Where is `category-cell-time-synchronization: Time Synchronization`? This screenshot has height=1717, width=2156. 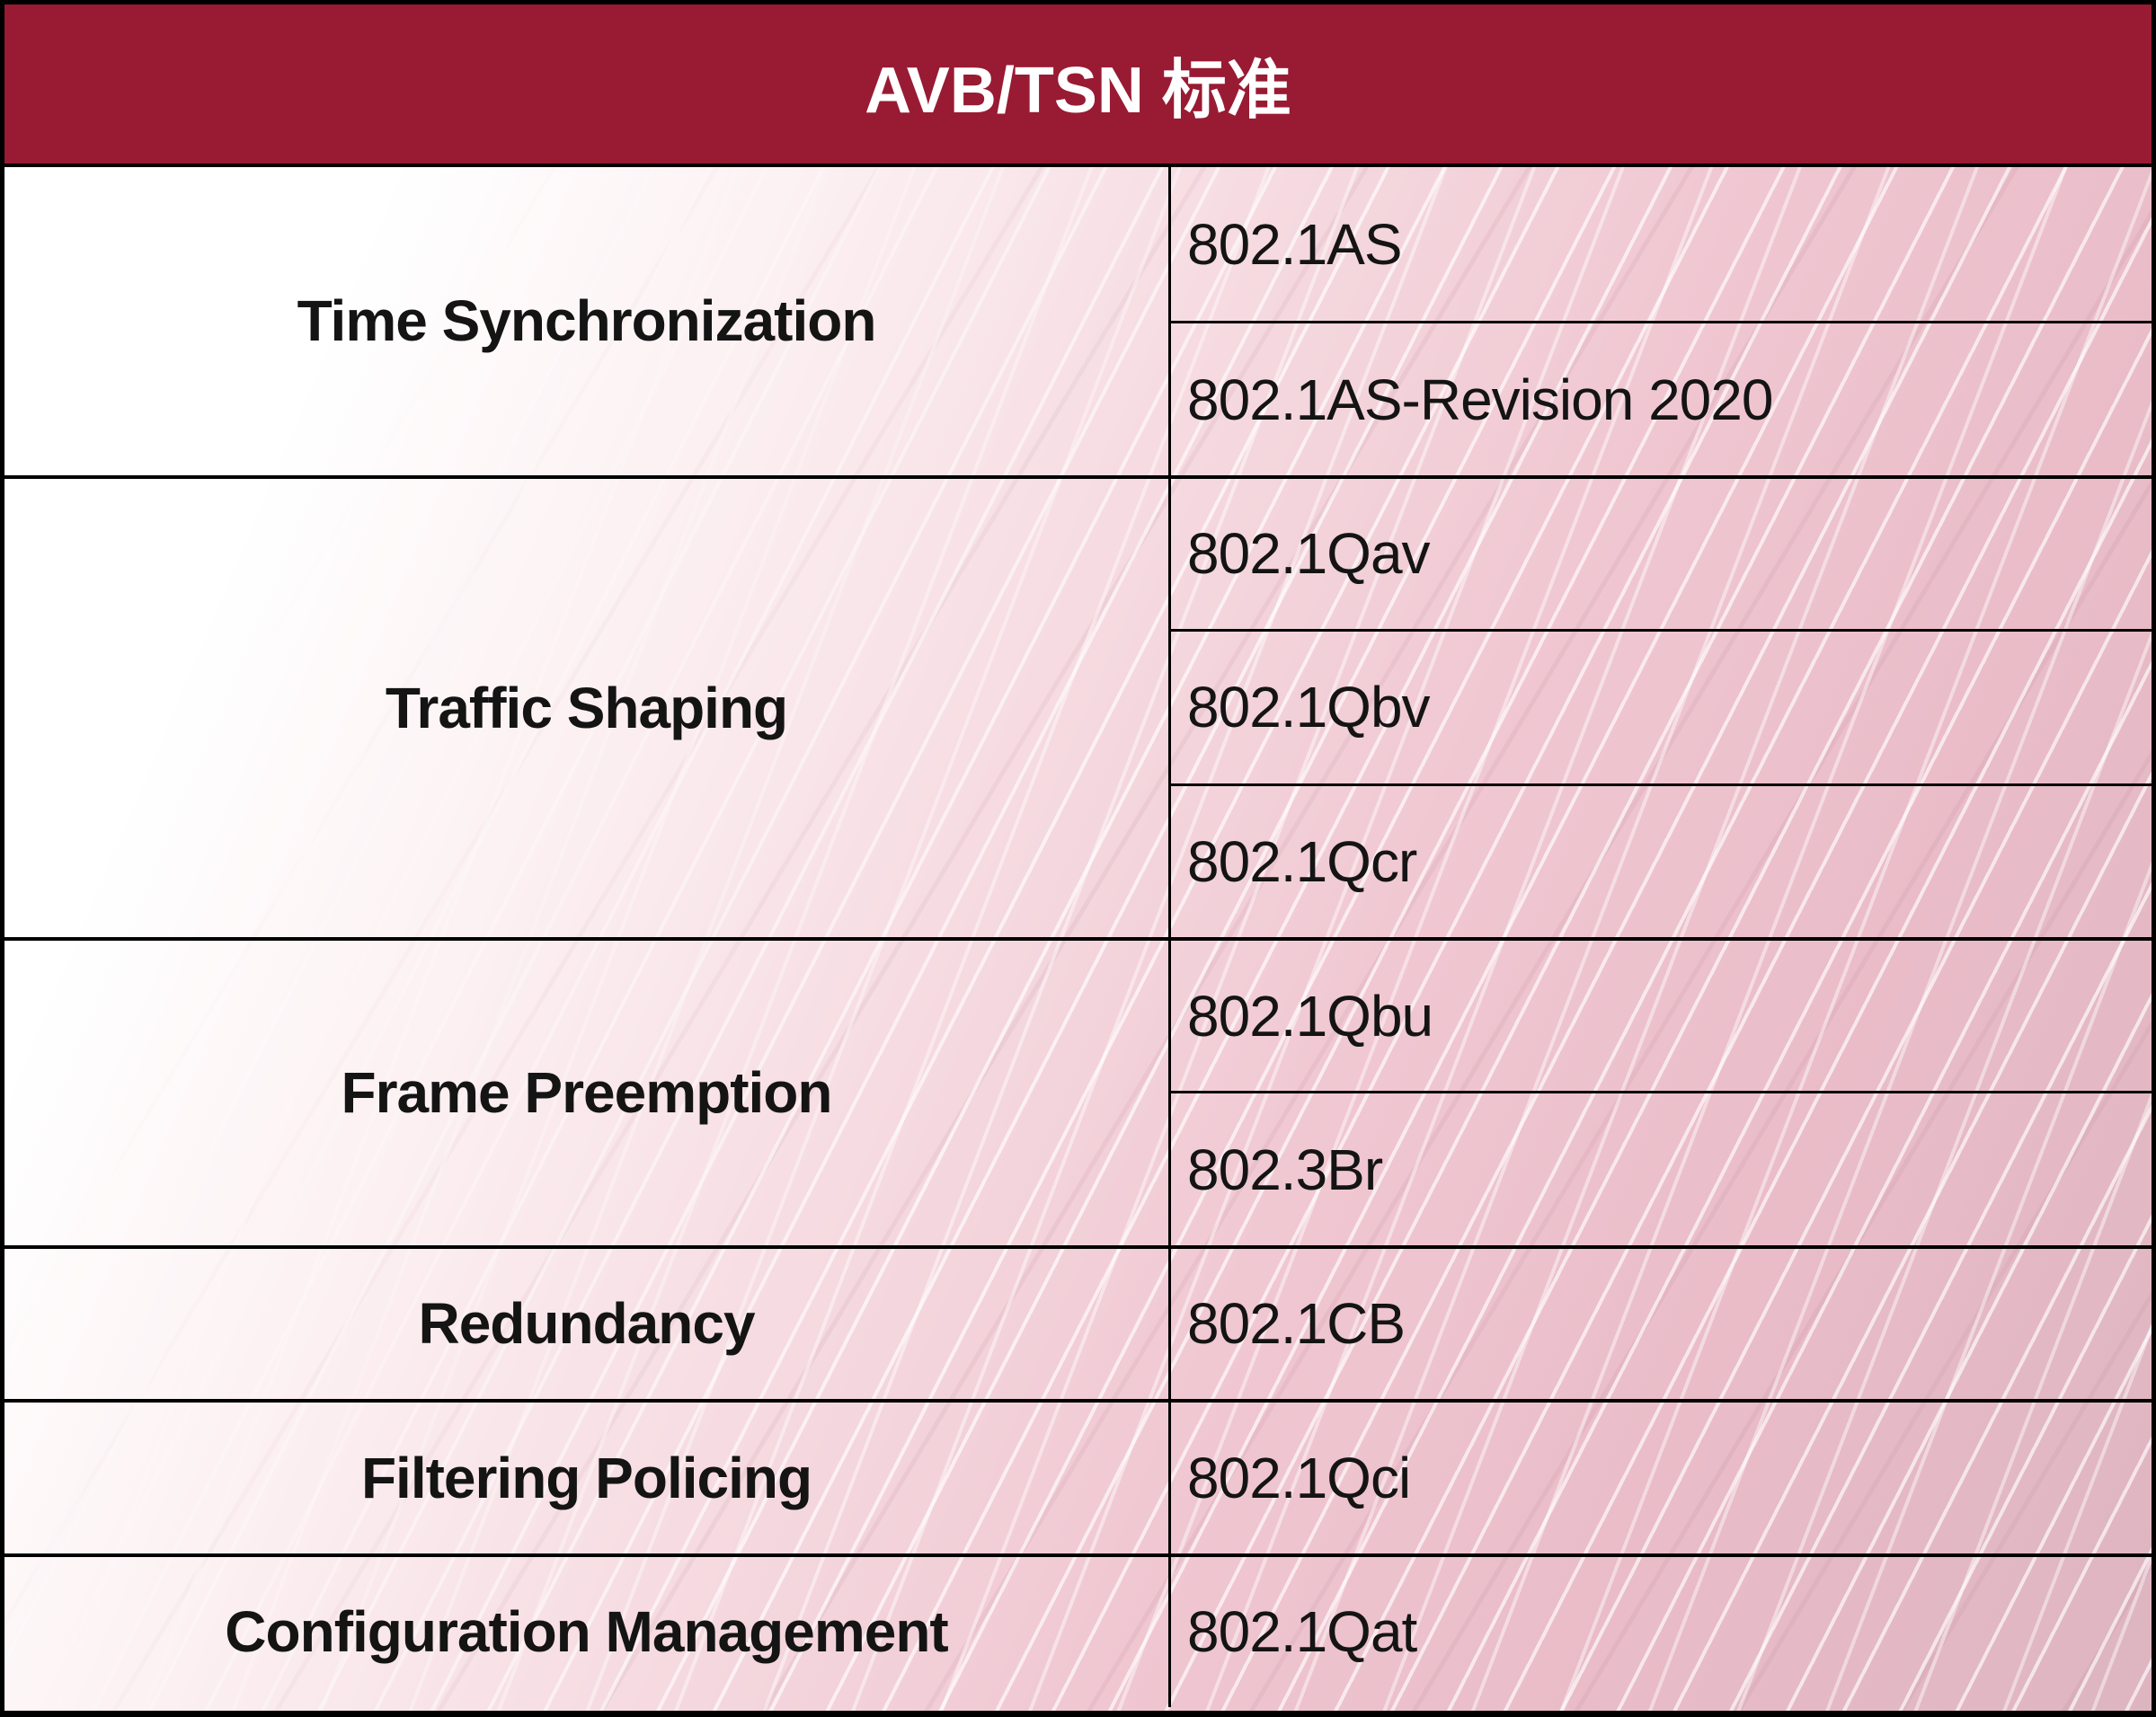
category-cell-time-synchronization: Time Synchronization is located at coordinates (587, 321).